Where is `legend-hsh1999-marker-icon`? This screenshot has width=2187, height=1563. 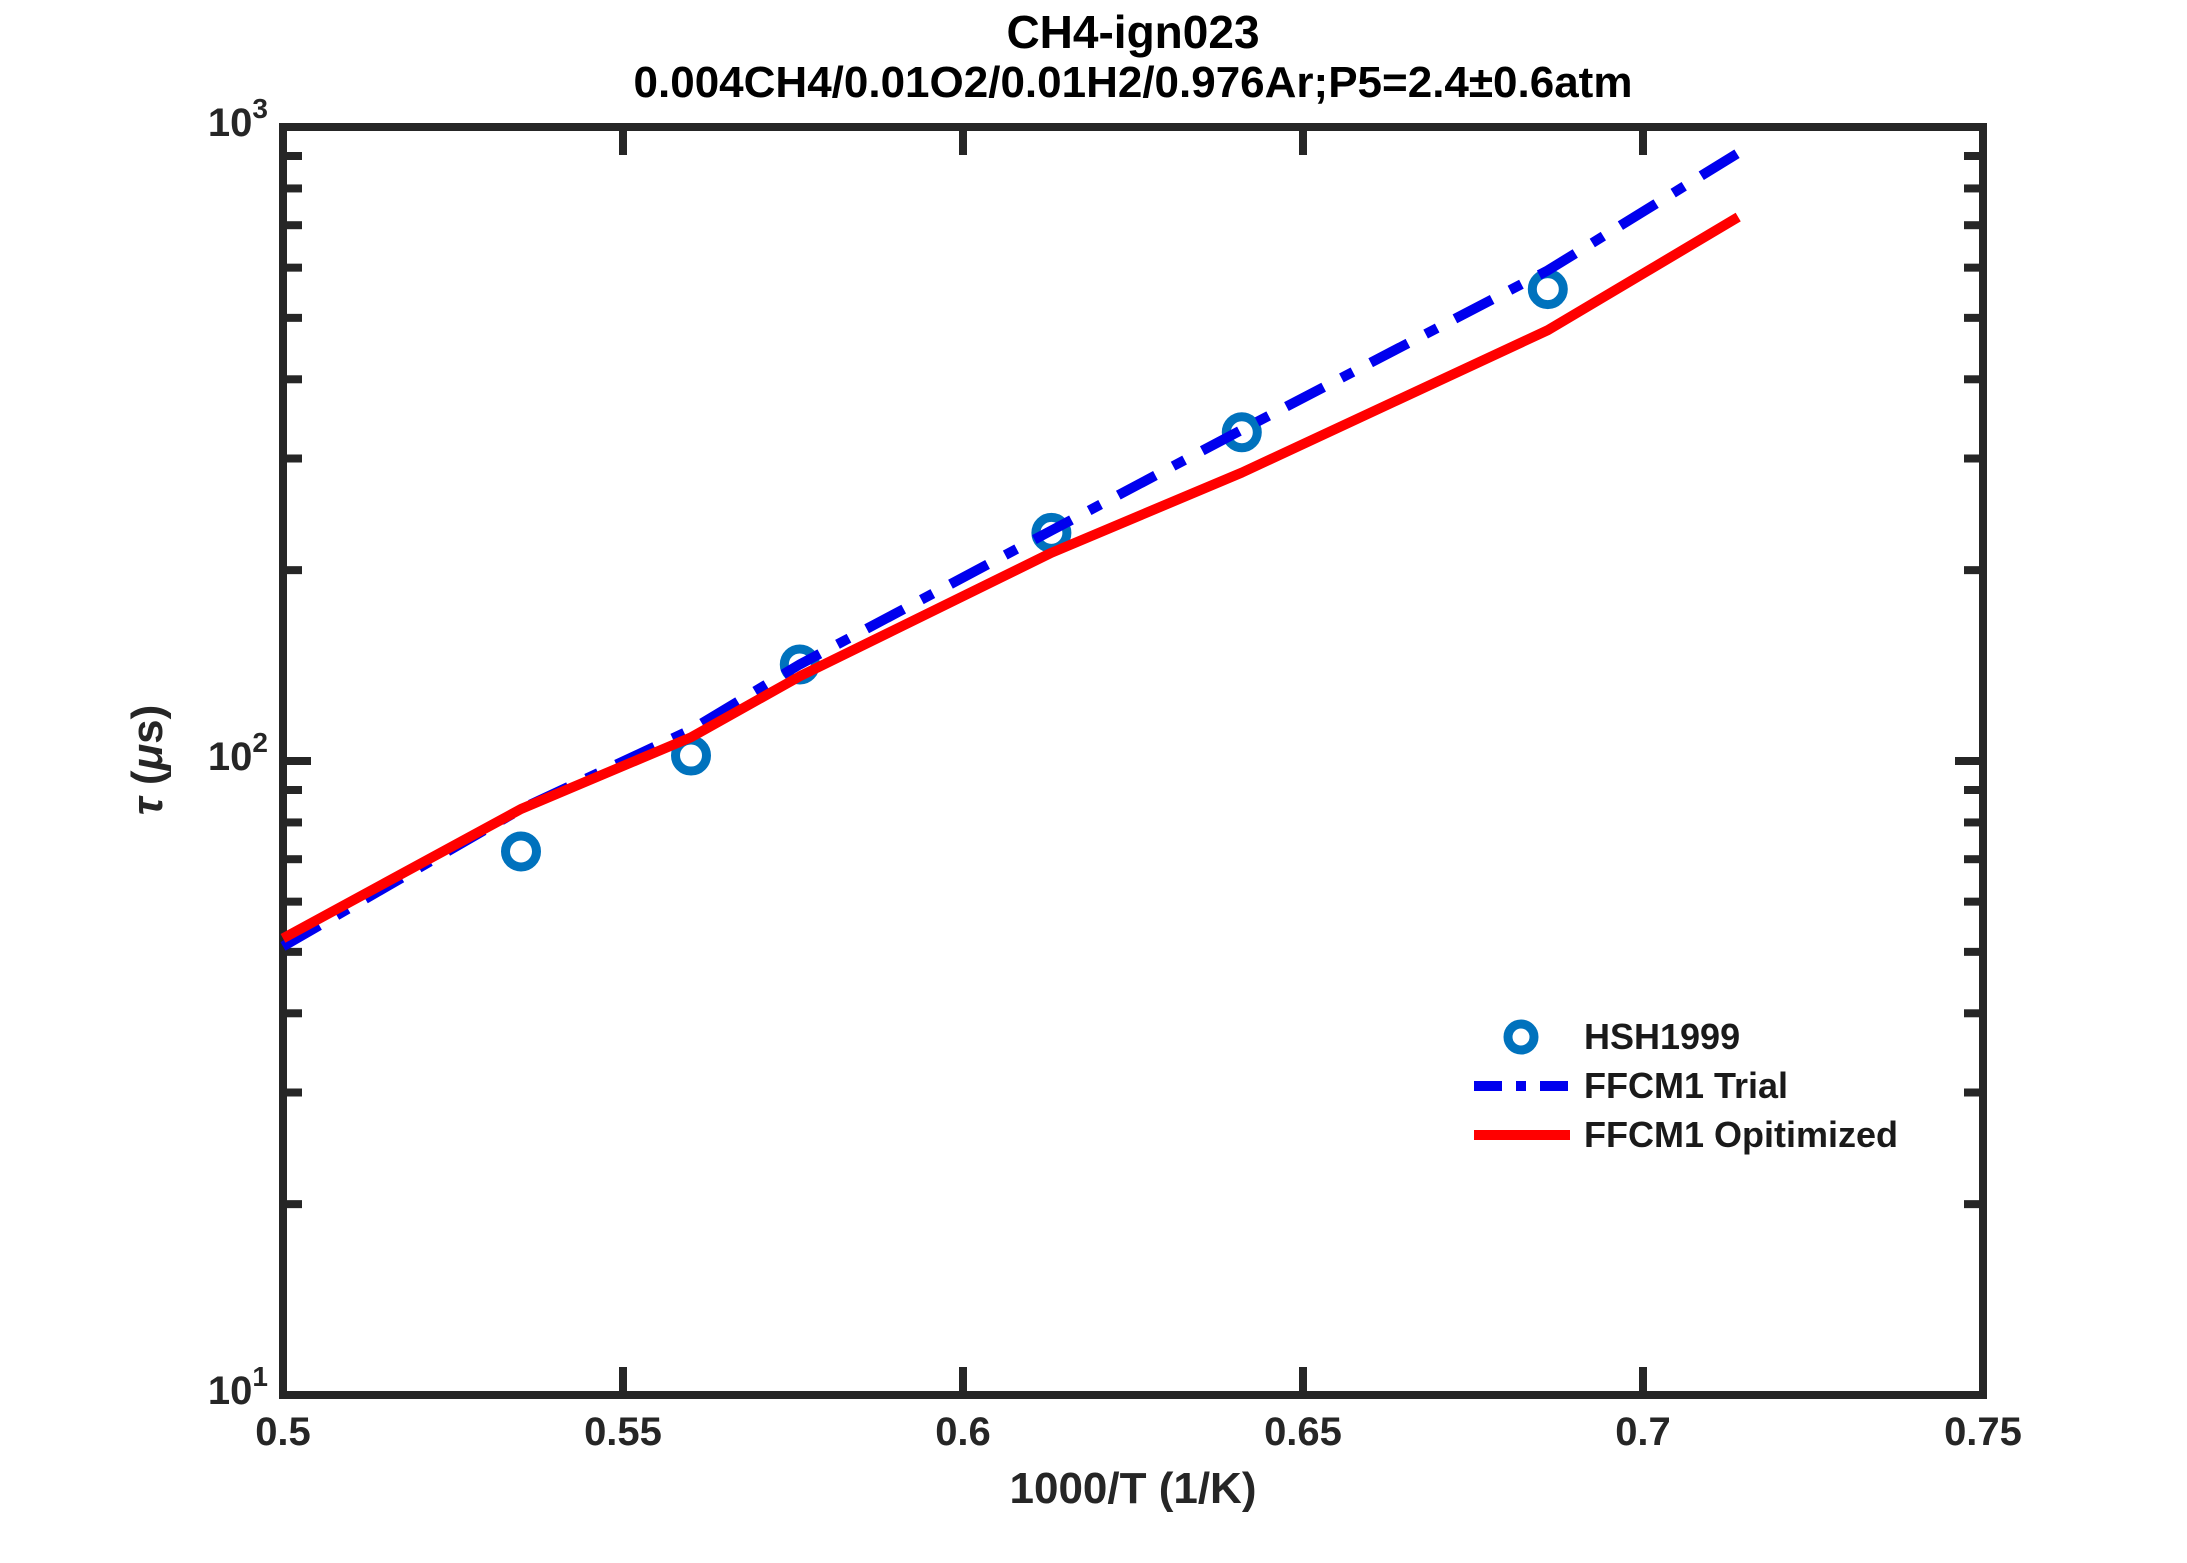
legend-hsh1999-marker-icon is located at coordinates (1521, 1036).